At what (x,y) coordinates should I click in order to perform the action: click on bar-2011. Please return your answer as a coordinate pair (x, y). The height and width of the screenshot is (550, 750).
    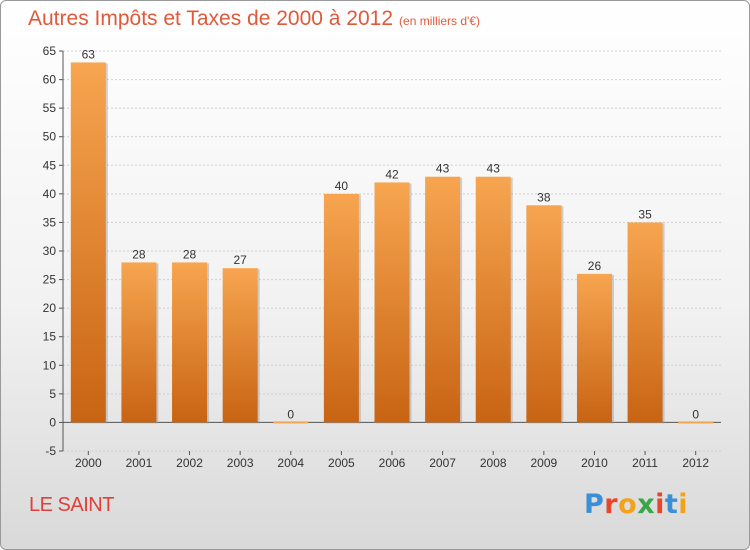
    Looking at the image, I should click on (645, 322).